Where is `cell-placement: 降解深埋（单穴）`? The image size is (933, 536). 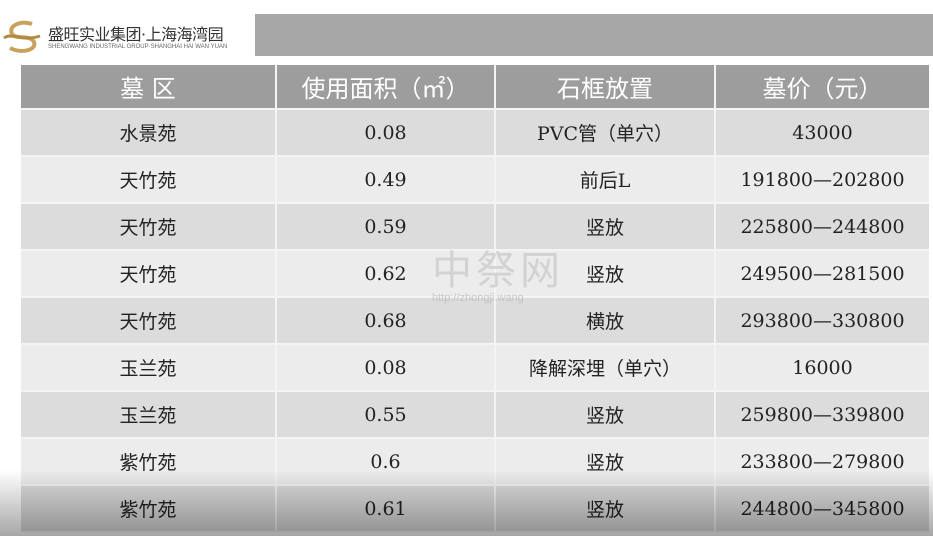
cell-placement: 降解深埋（单穴） is located at coordinates (605, 368).